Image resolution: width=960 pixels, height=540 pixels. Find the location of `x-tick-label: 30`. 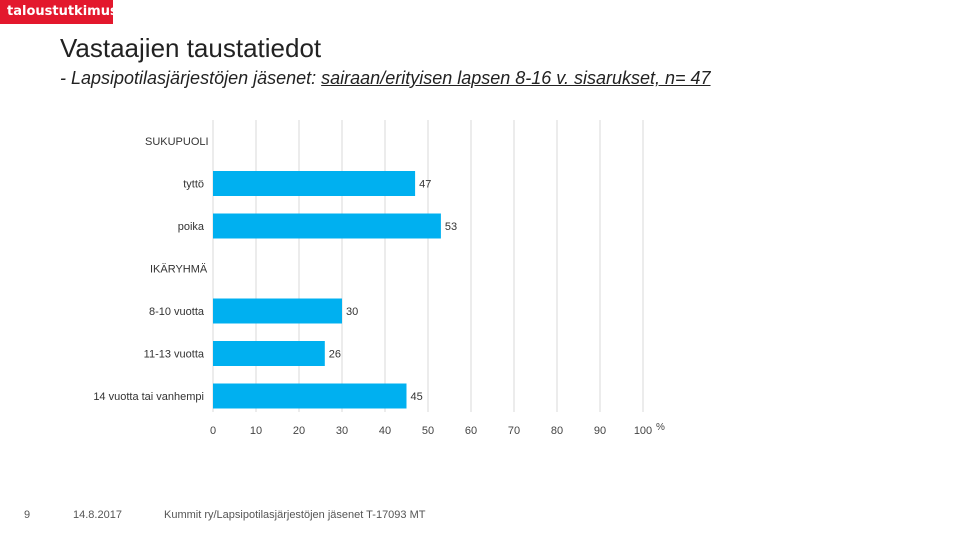

x-tick-label: 30 is located at coordinates (342, 431).